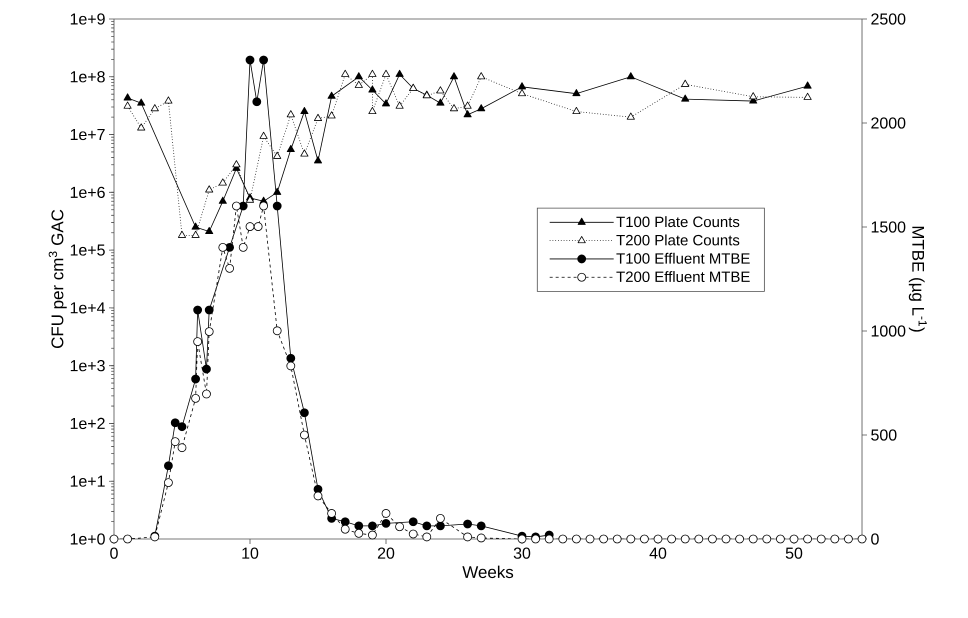  I want to click on y2-tick-label: 500, so click(883, 435).